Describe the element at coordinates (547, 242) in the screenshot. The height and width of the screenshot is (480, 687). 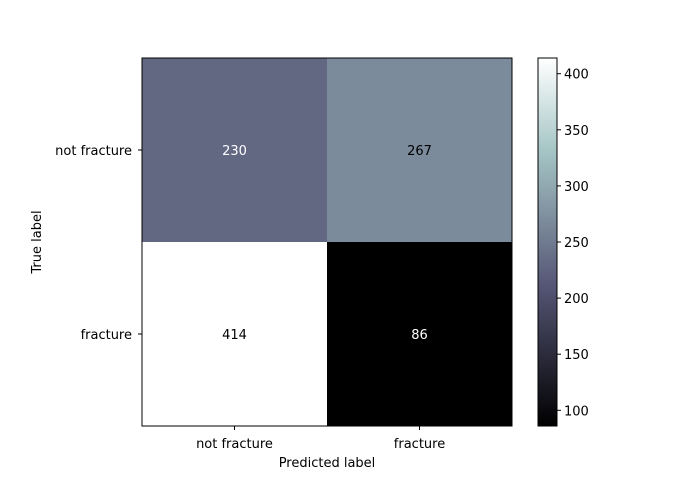
I see `colorbar` at that location.